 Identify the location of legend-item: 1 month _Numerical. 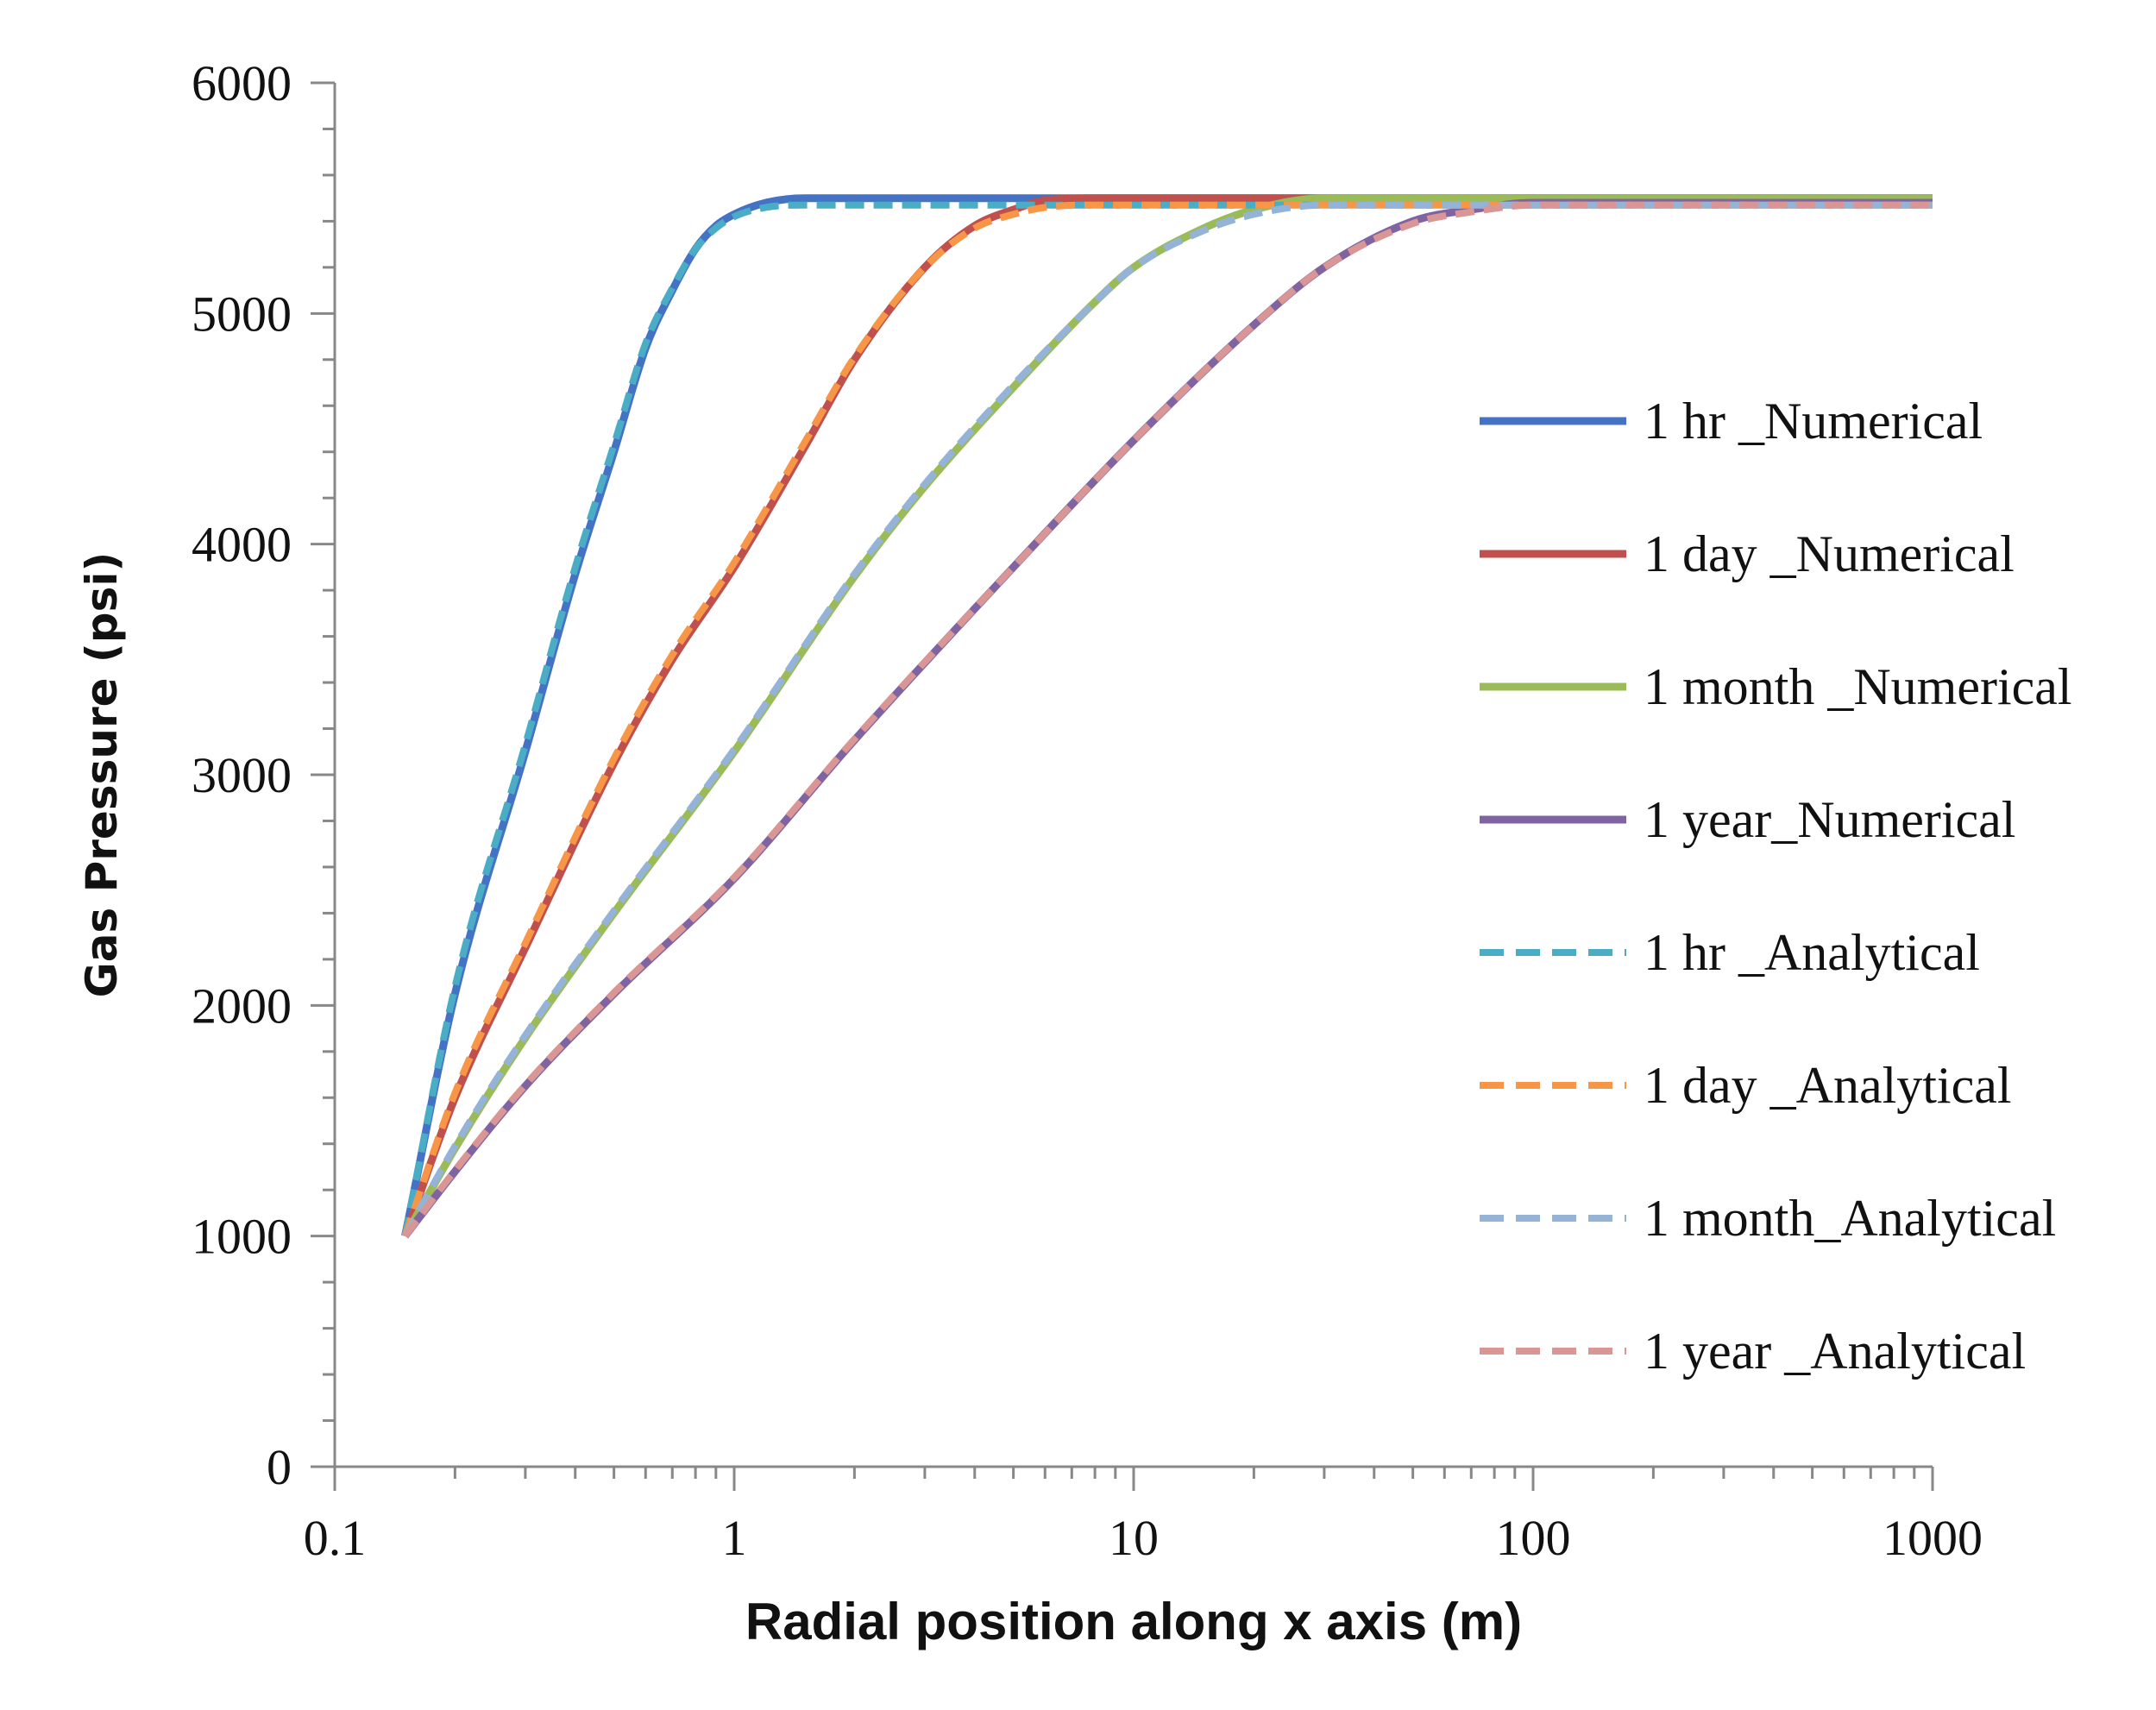
(1776, 686).